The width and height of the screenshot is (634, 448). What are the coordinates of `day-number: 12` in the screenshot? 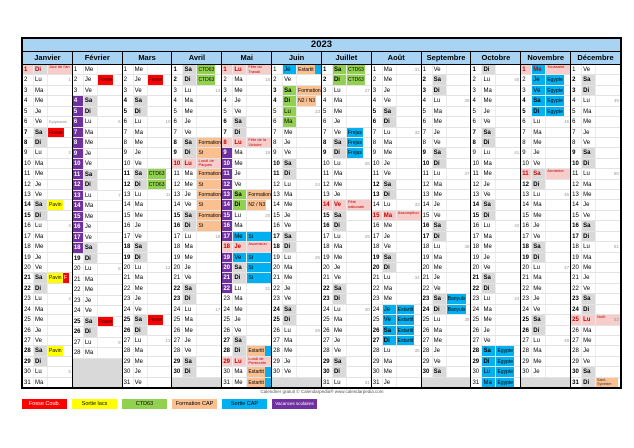 It's located at (477, 184).